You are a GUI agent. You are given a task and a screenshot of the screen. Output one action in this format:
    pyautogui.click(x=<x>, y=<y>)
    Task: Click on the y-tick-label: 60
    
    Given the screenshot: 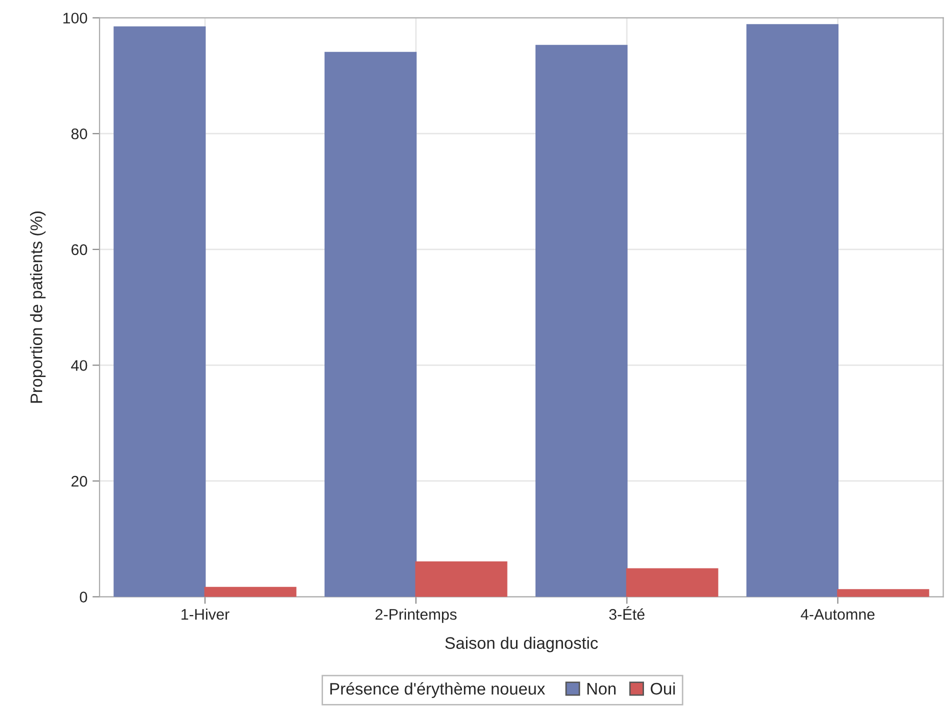 What is the action you would take?
    pyautogui.click(x=80, y=250)
    